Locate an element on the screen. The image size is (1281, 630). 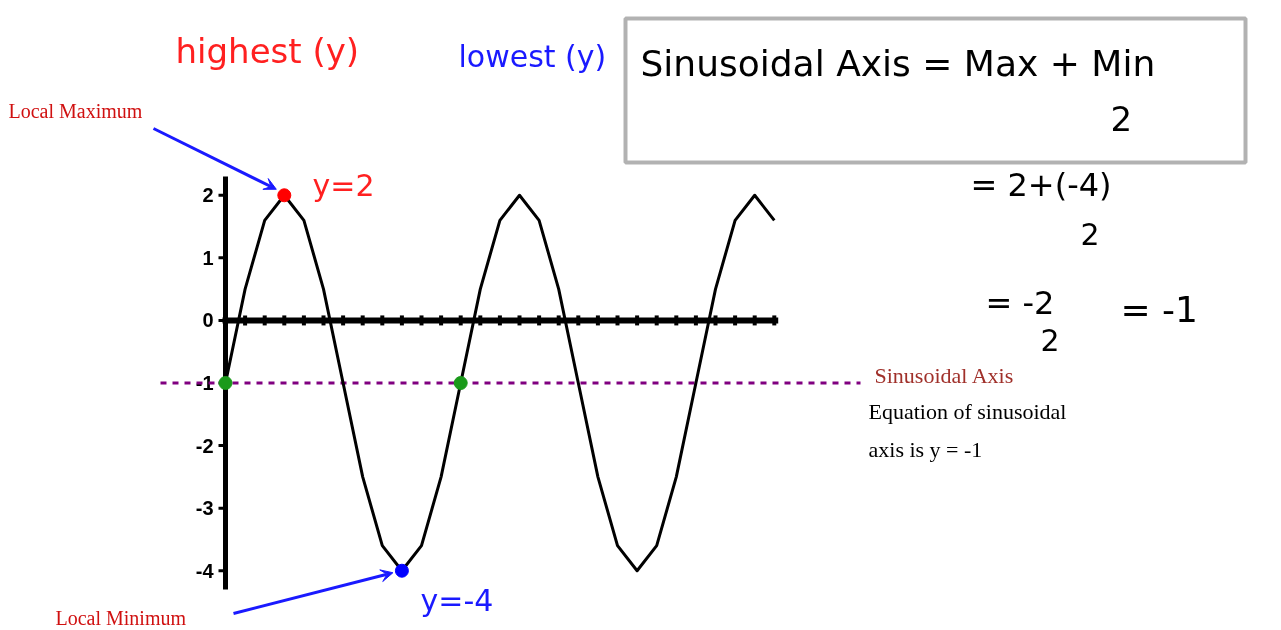
y-tick-label: 0 is located at coordinates (208, 320).